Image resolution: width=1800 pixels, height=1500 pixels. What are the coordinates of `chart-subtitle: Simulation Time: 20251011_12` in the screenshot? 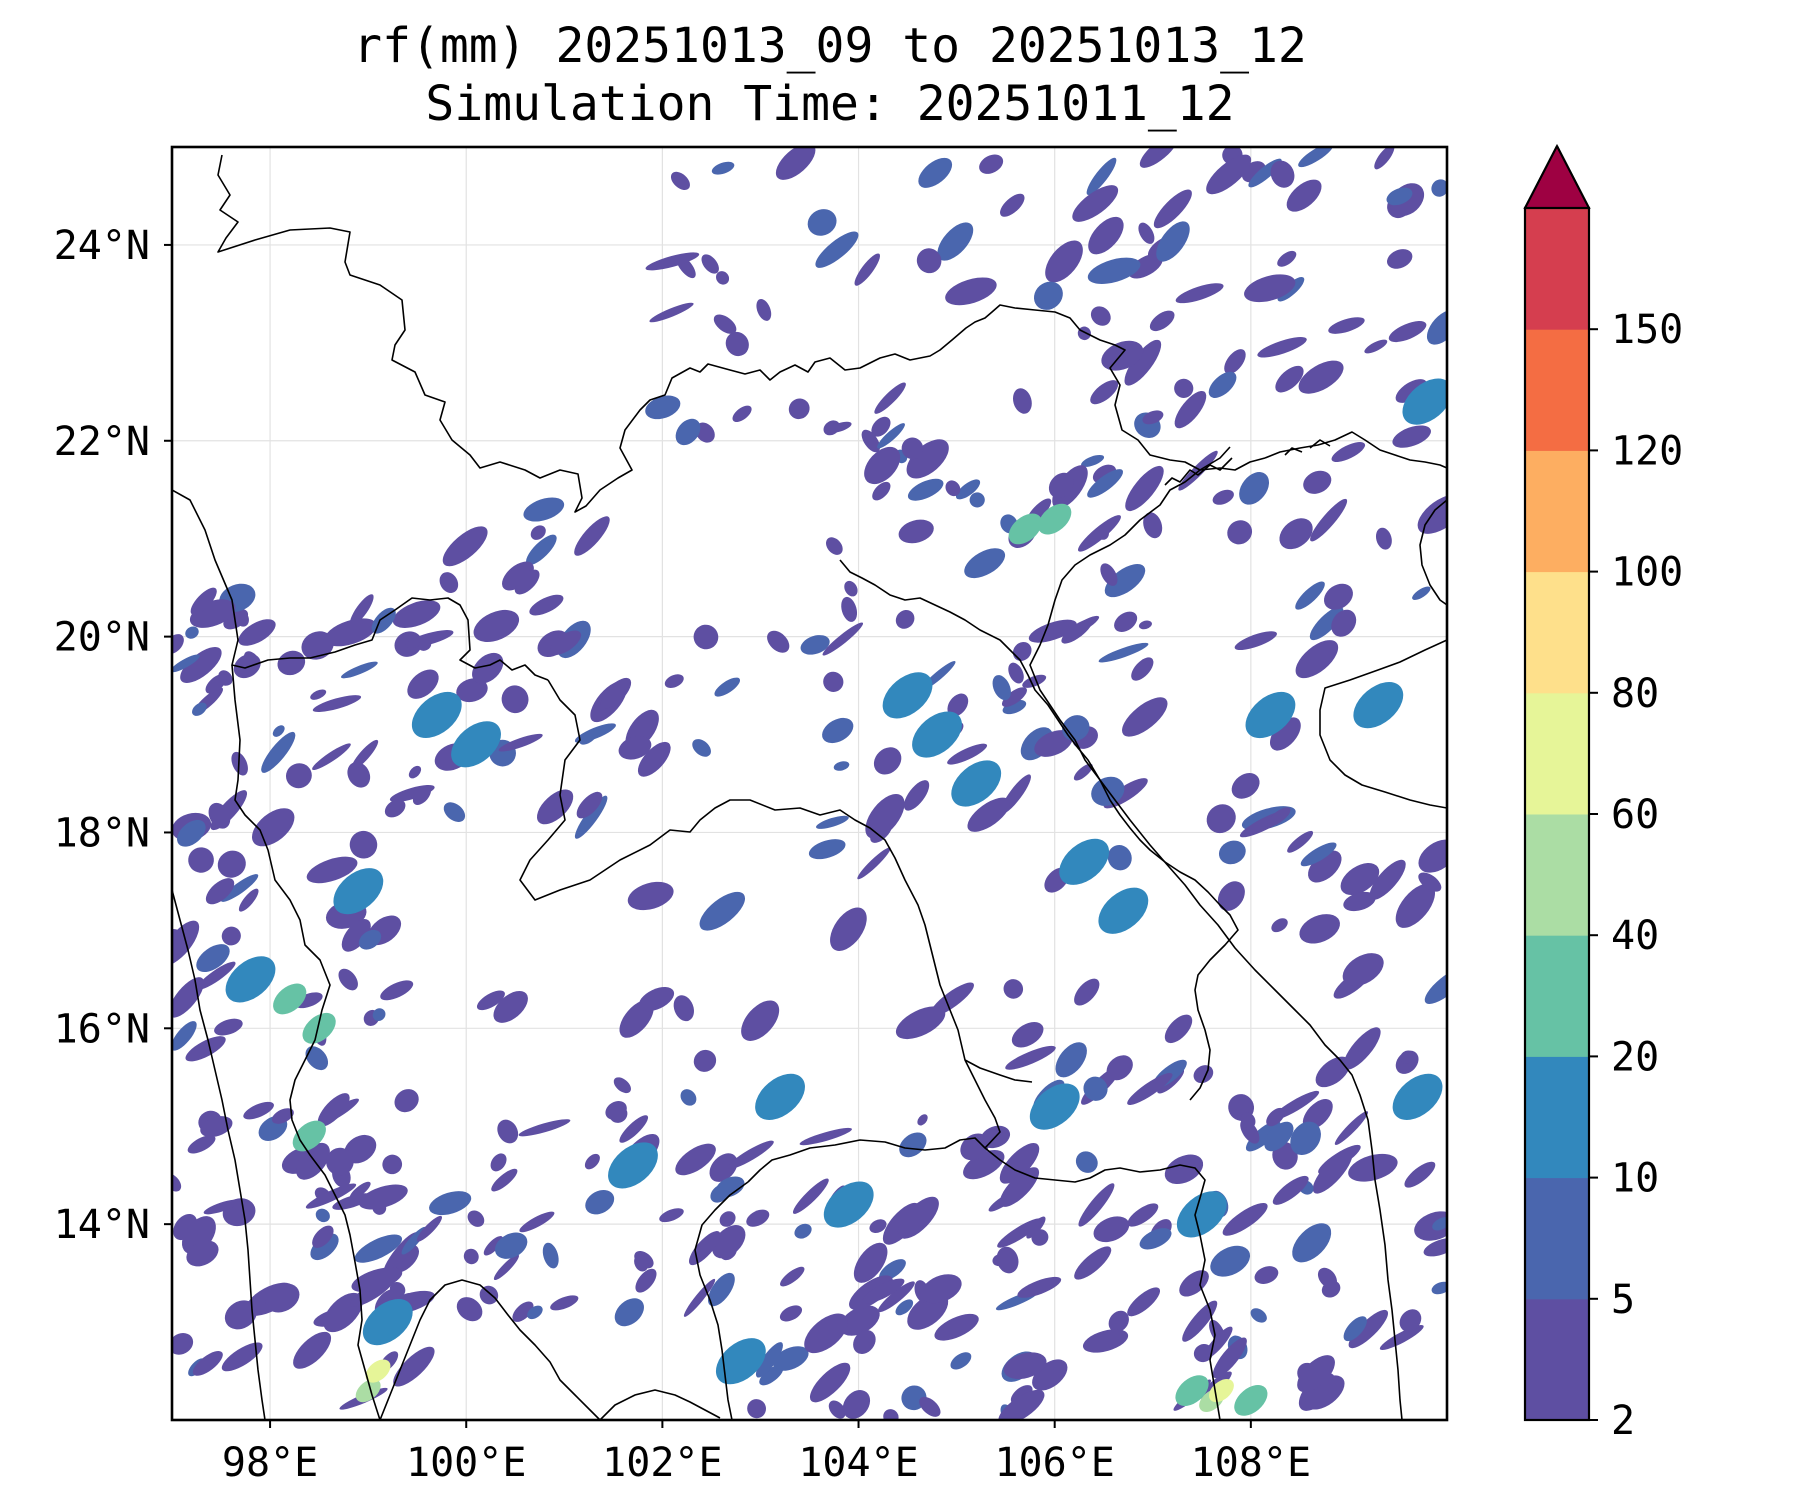 It's located at (830, 104).